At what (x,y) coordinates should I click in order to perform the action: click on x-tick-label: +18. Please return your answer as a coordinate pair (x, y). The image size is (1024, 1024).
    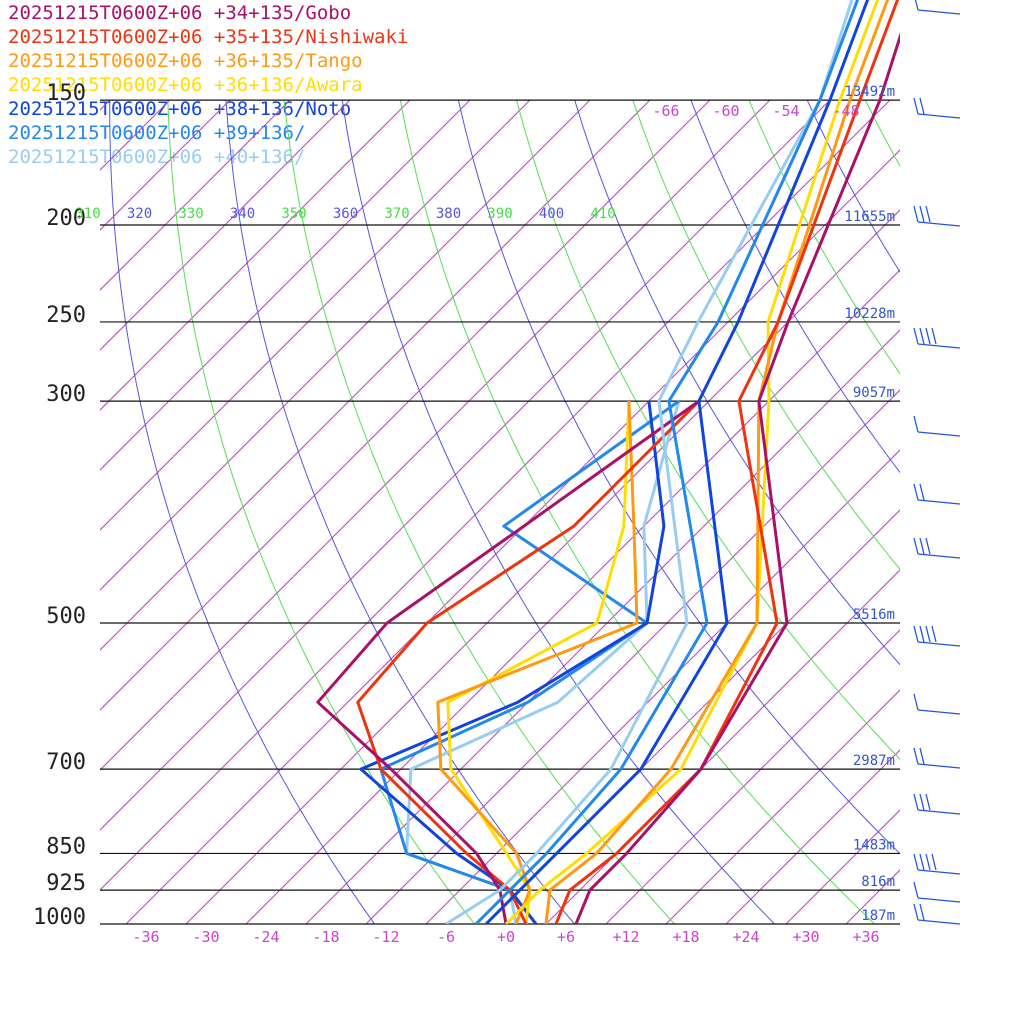
    Looking at the image, I should click on (685, 937).